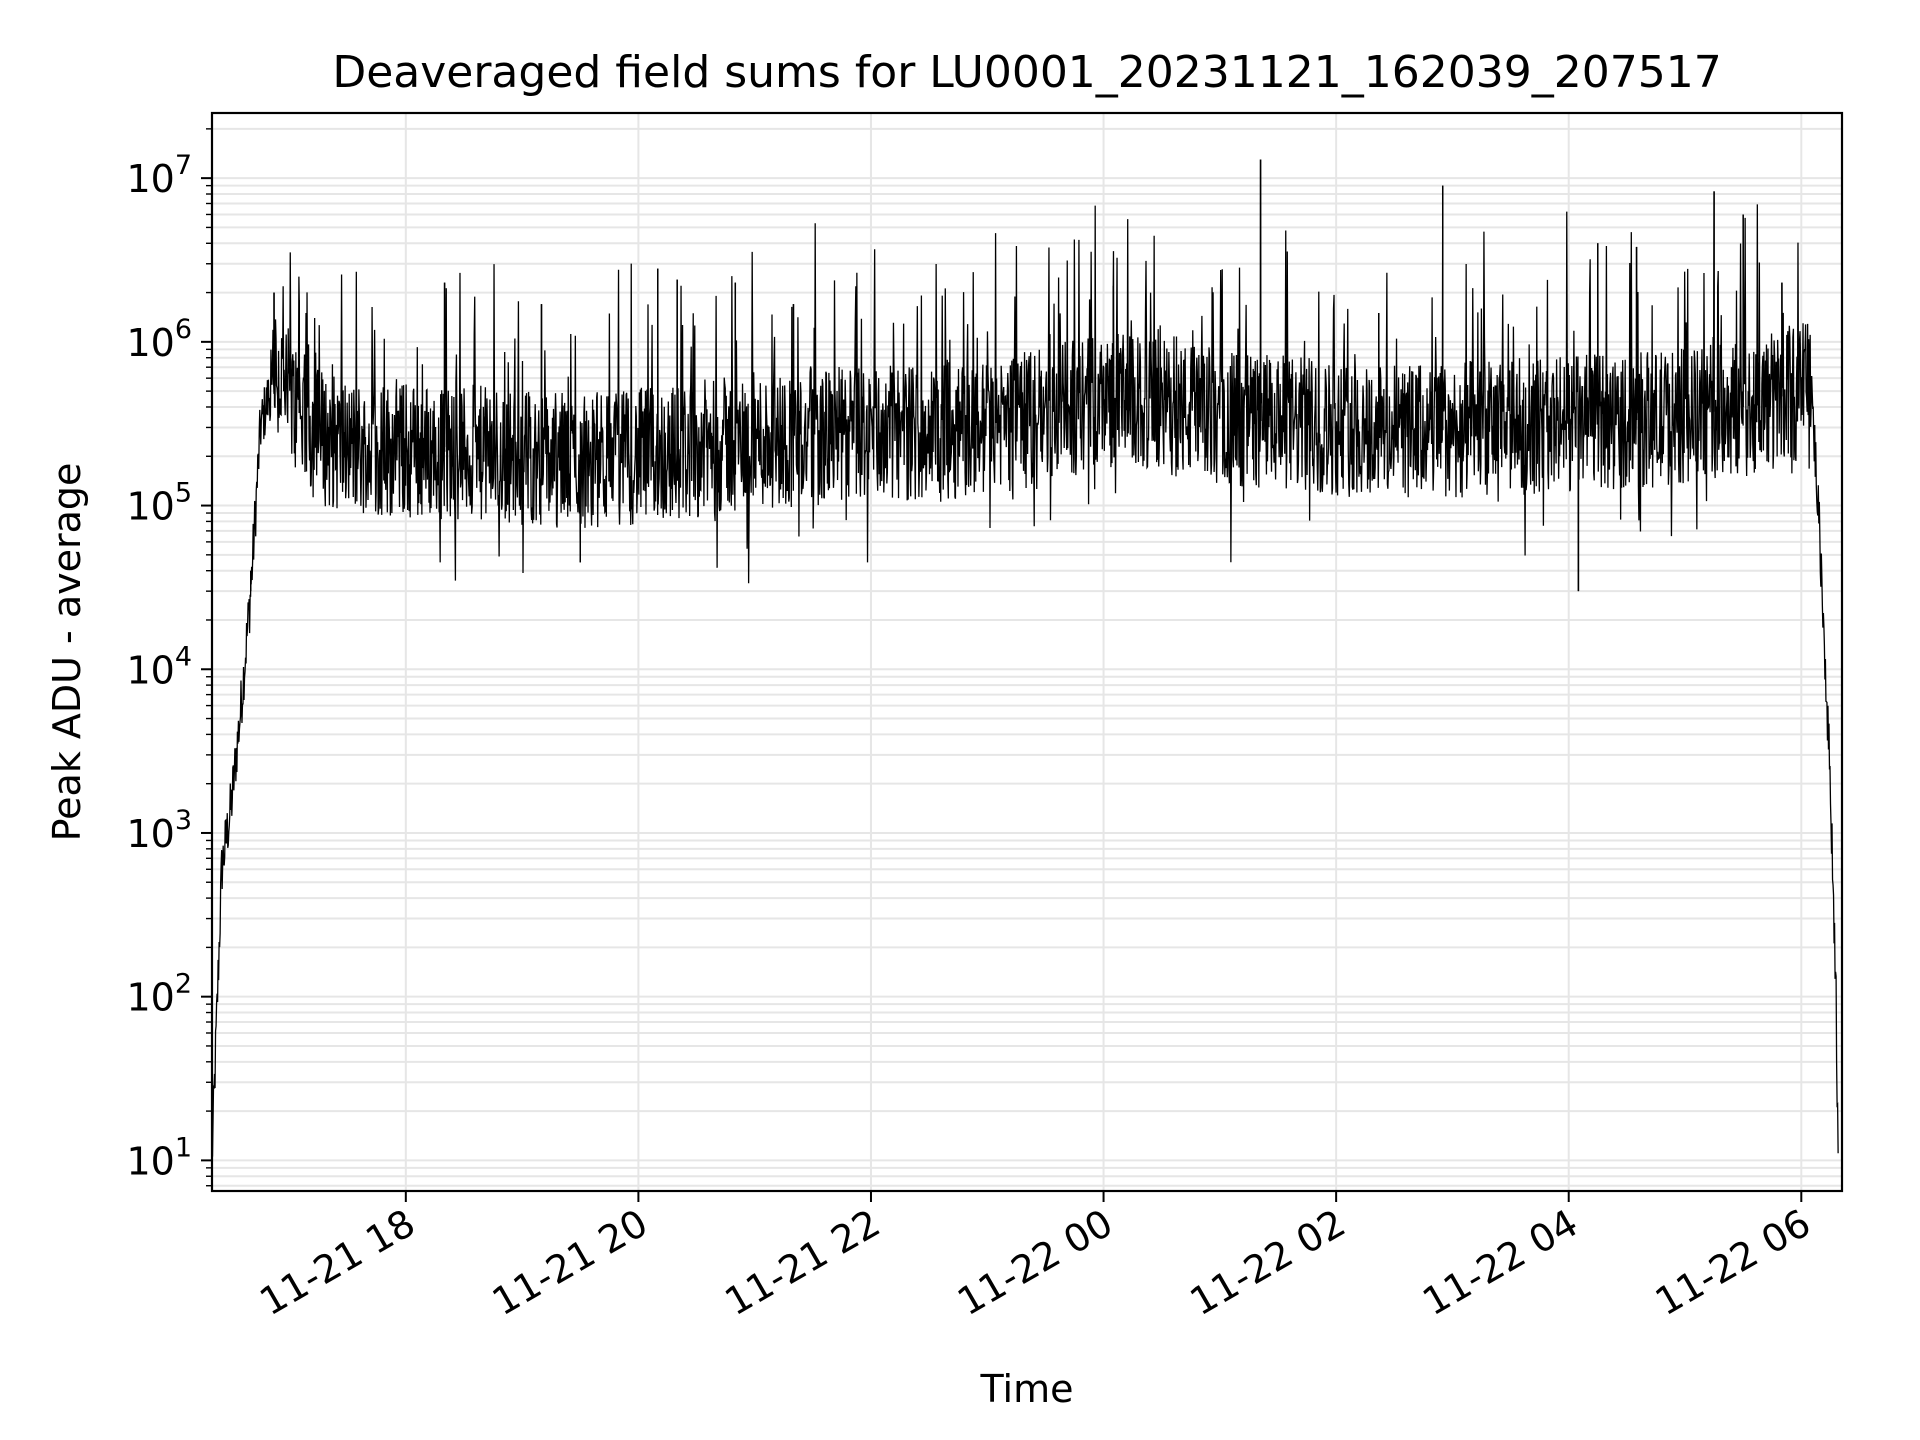 The image size is (1920, 1440). What do you see at coordinates (159, 1157) in the screenshot?
I see `y-tick-label: 10¹` at bounding box center [159, 1157].